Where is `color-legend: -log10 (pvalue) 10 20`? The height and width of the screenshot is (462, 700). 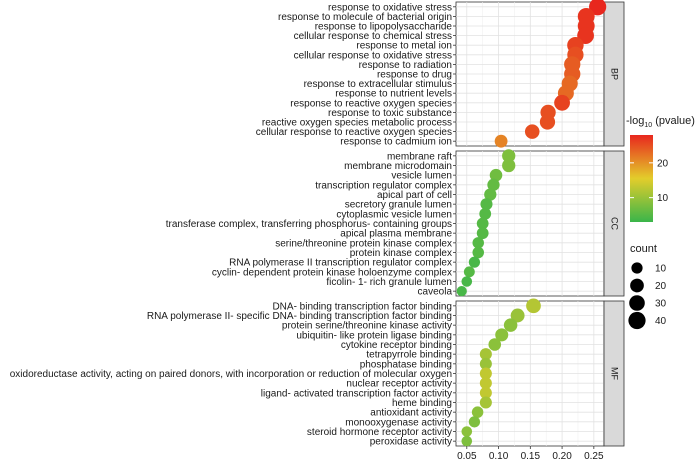
color-legend: -log10 (pvalue) 10 20 is located at coordinates (660, 168).